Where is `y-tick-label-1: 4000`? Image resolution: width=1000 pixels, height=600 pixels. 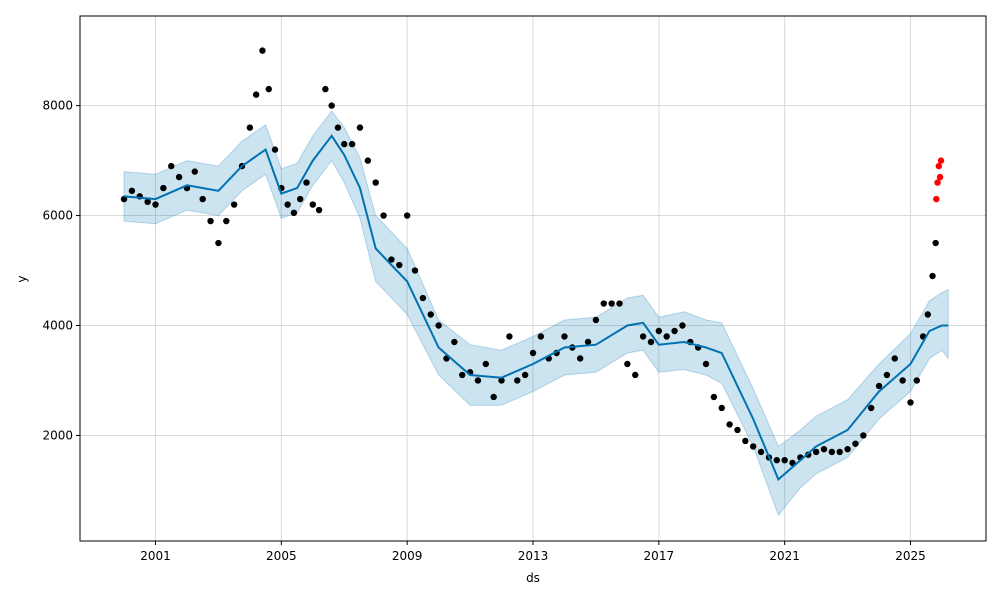
y-tick-label-1: 4000 is located at coordinates (57, 326).